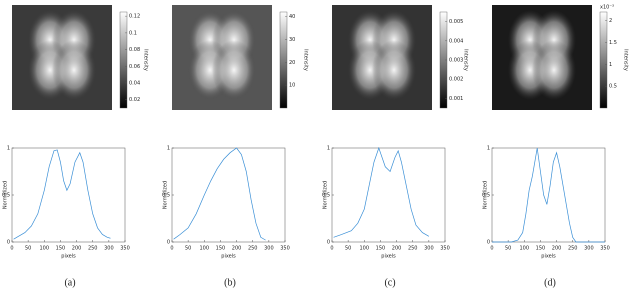  I want to click on colorbar-tick-label: 40, so click(292, 17).